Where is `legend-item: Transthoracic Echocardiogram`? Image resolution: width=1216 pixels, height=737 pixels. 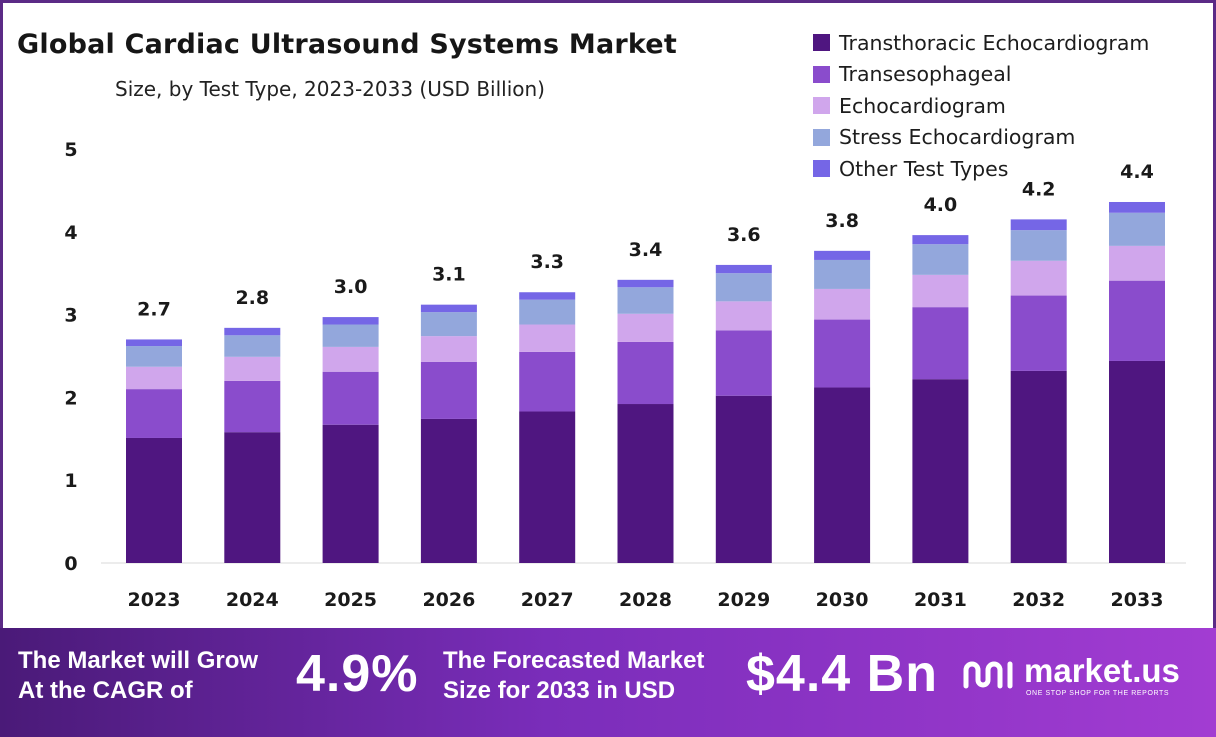 legend-item: Transthoracic Echocardiogram is located at coordinates (981, 43).